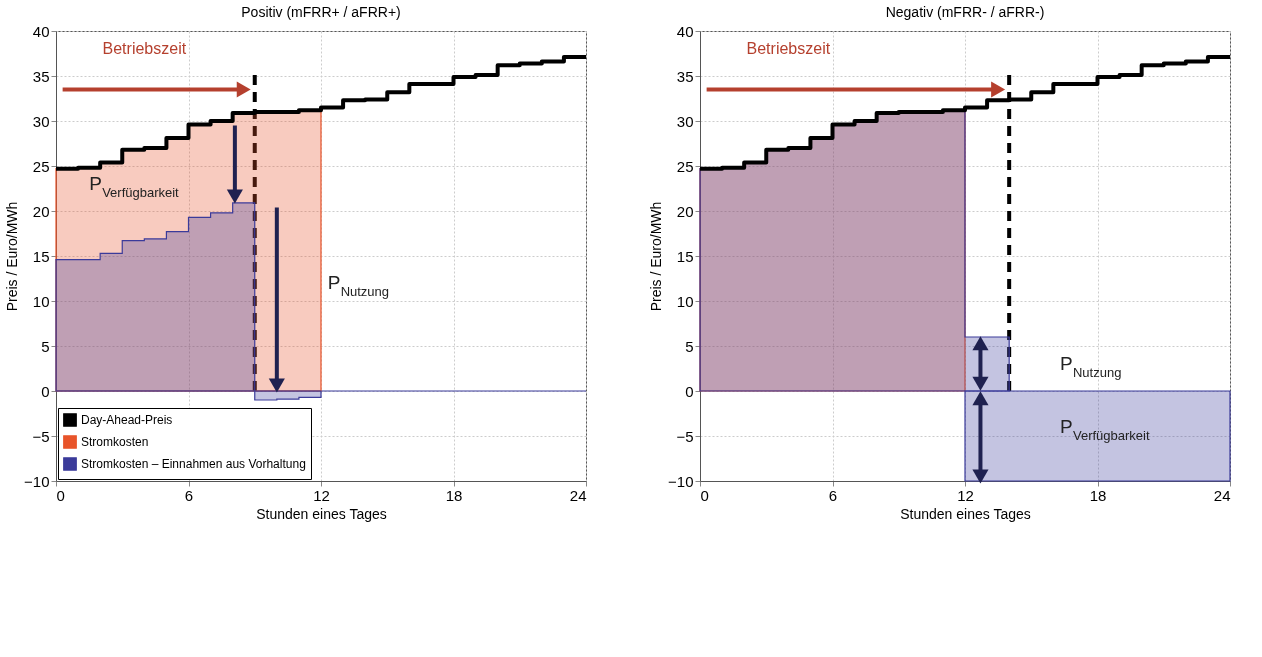 This screenshot has width=1262, height=657. What do you see at coordinates (321, 12) in the screenshot?
I see `chart-title: Positiv (mFRR+ / aFRR+)` at bounding box center [321, 12].